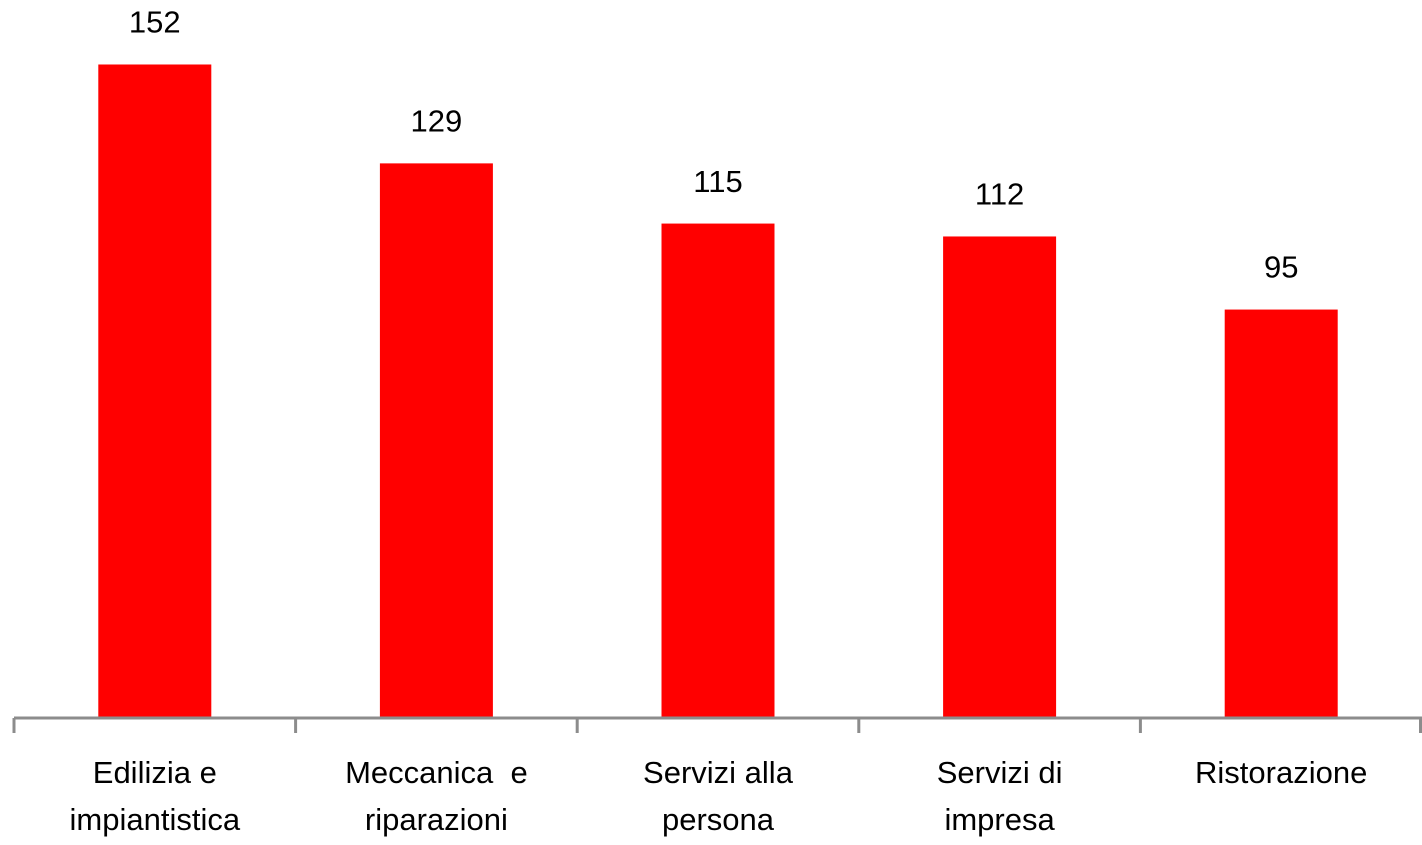 The height and width of the screenshot is (845, 1422). I want to click on value-label: 115, so click(717, 181).